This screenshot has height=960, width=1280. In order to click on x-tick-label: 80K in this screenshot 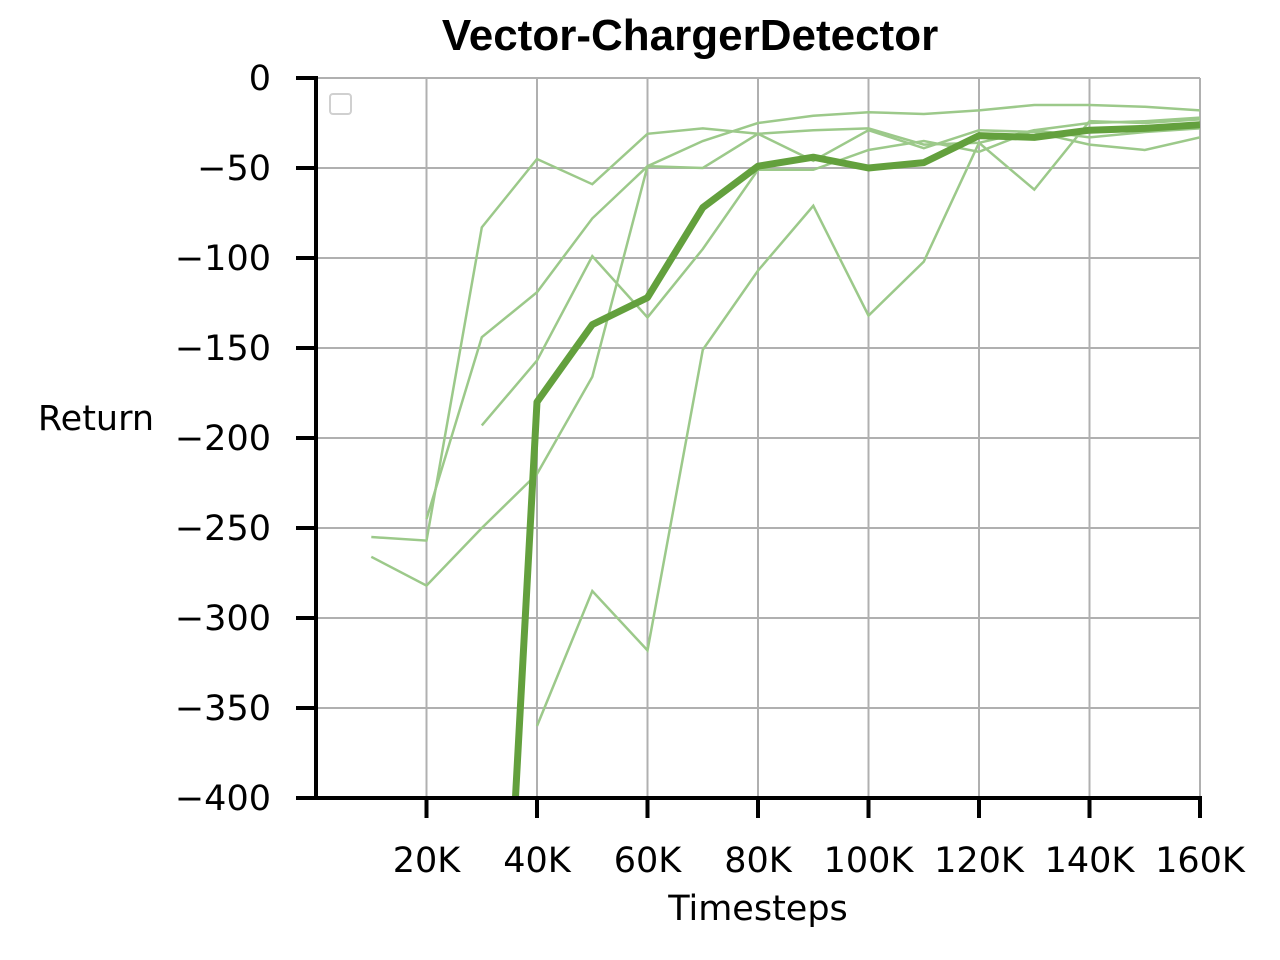, I will do `click(758, 861)`.